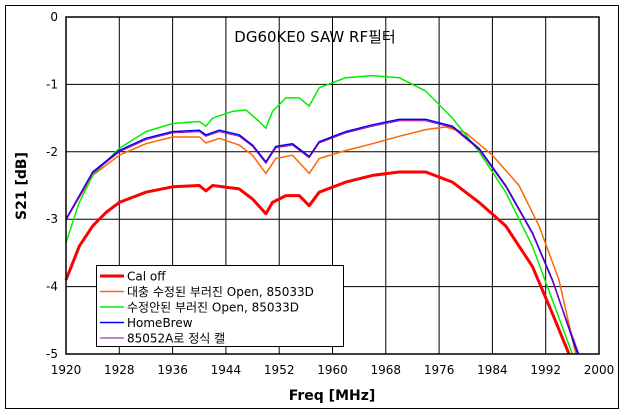  Describe the element at coordinates (279, 370) in the screenshot. I see `x-tick-label: 1952` at that location.